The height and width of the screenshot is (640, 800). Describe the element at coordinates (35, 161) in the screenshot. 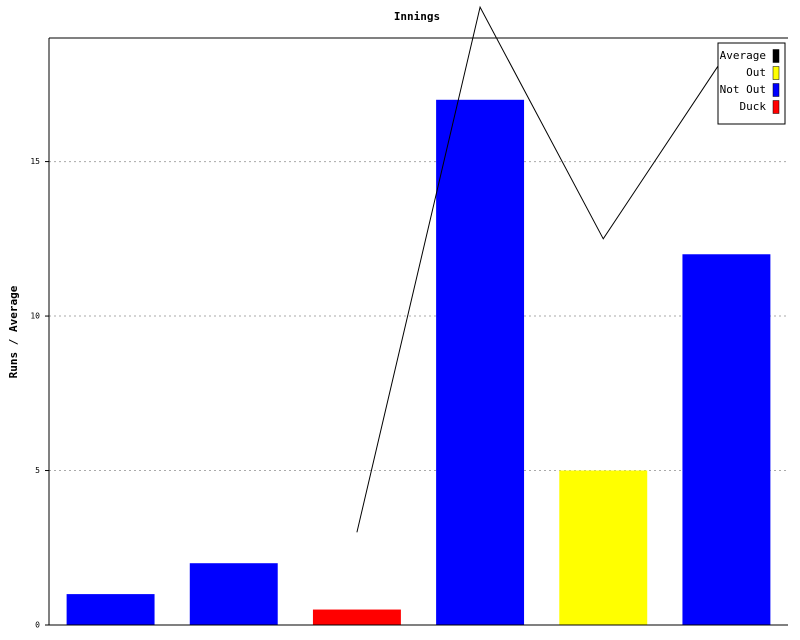

I see `y-tick-label: 15` at that location.